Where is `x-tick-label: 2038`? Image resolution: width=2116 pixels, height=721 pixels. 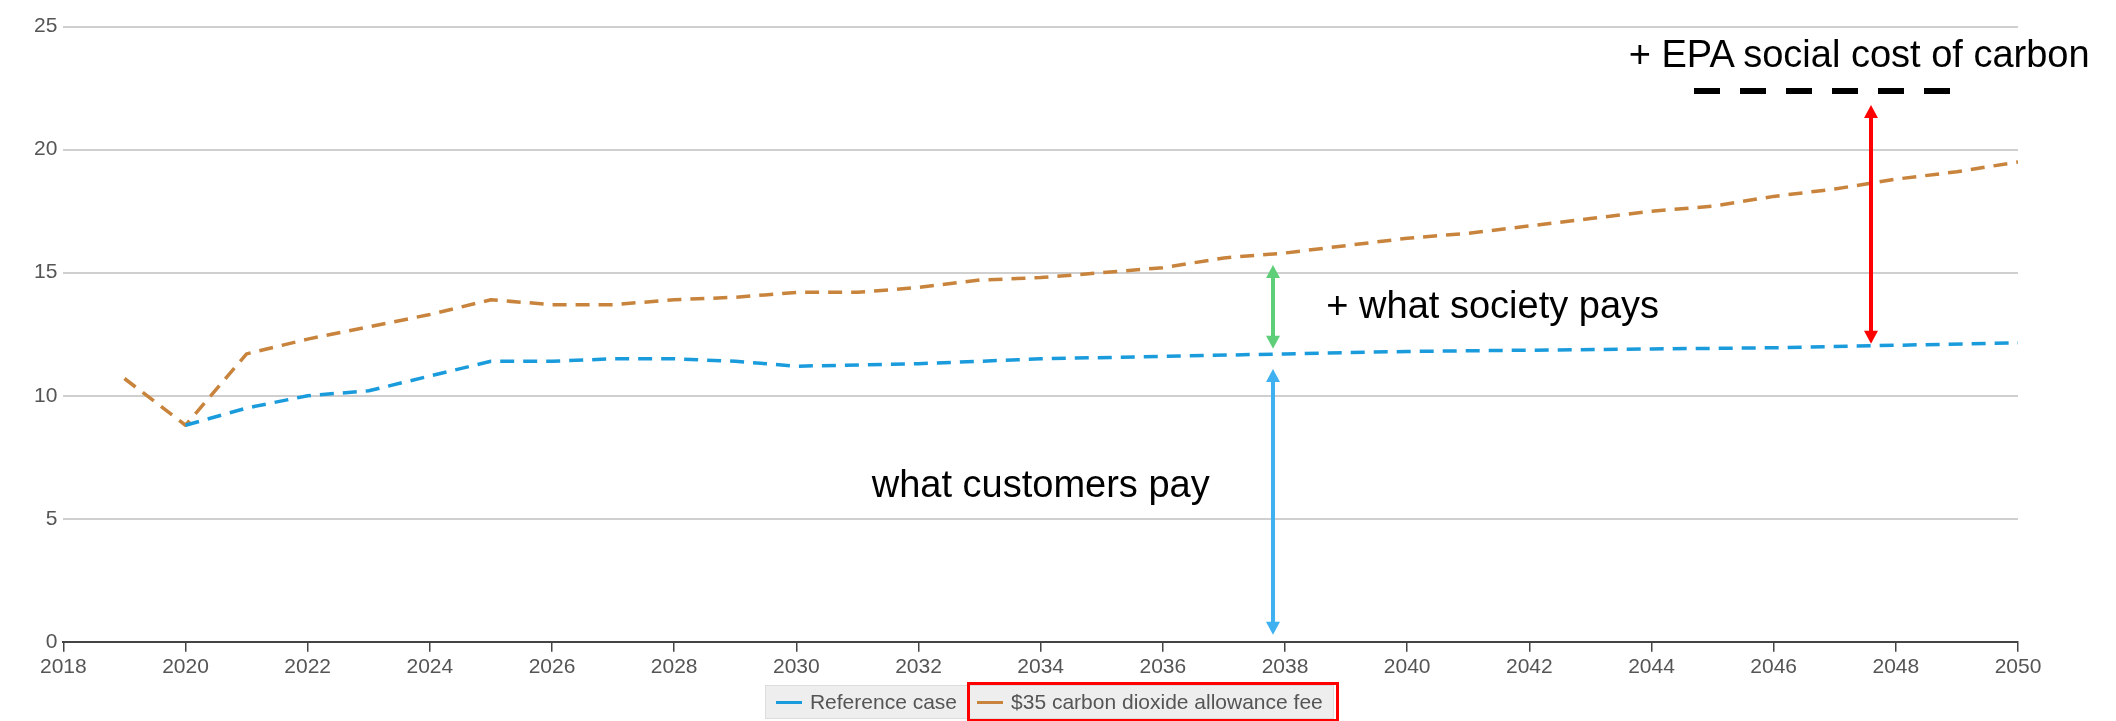
x-tick-label: 2038 is located at coordinates (1285, 666).